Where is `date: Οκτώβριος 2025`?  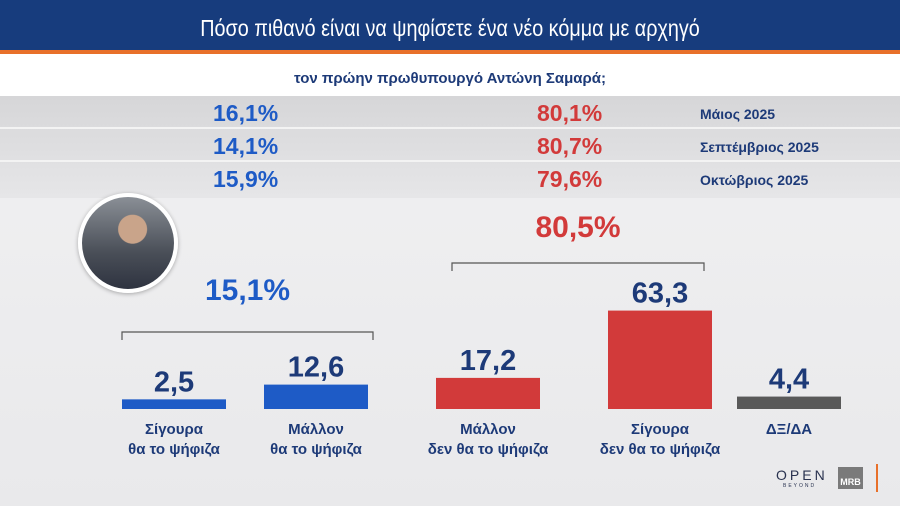
date: Οκτώβριος 2025 is located at coordinates (754, 180).